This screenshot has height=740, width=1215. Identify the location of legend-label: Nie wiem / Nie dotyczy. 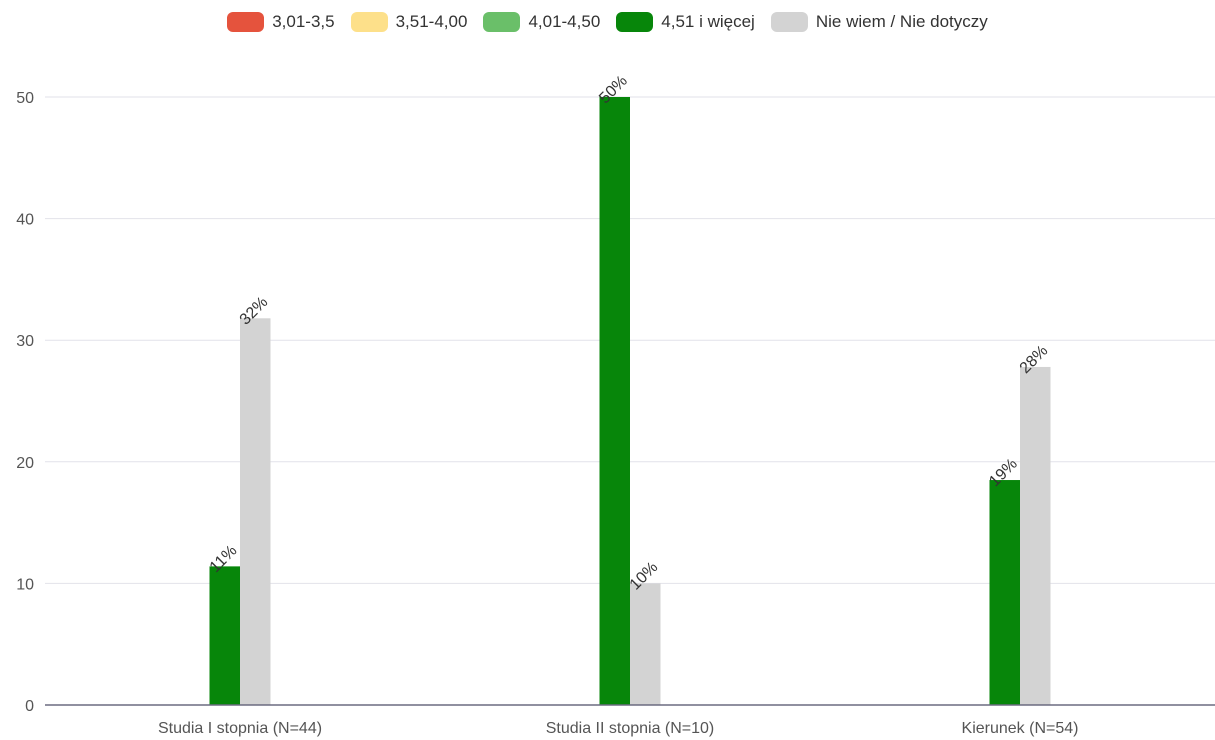
(901, 21).